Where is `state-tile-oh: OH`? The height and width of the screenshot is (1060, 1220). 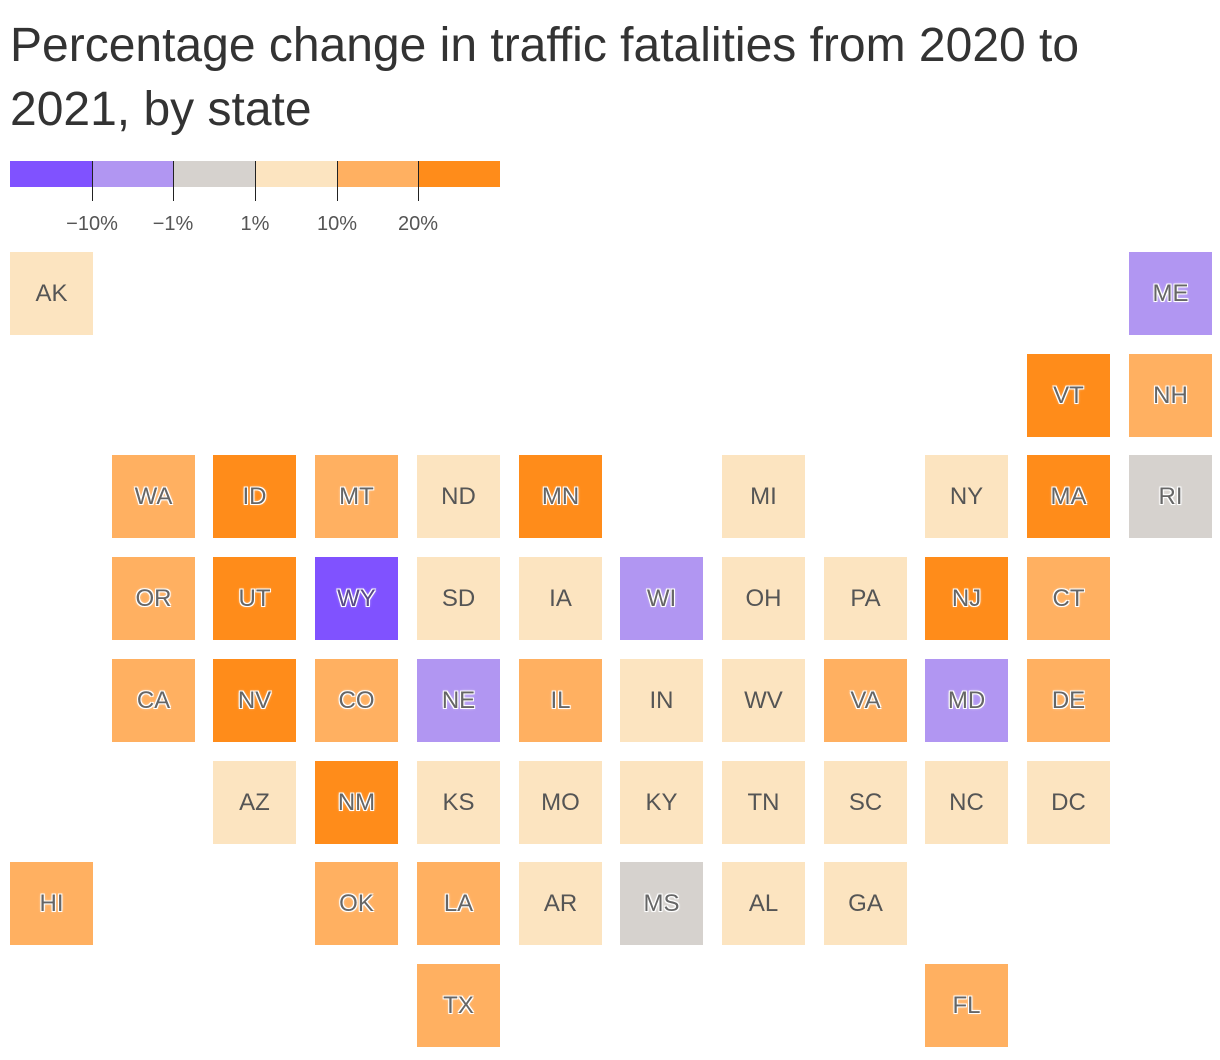
state-tile-oh: OH is located at coordinates (763, 598).